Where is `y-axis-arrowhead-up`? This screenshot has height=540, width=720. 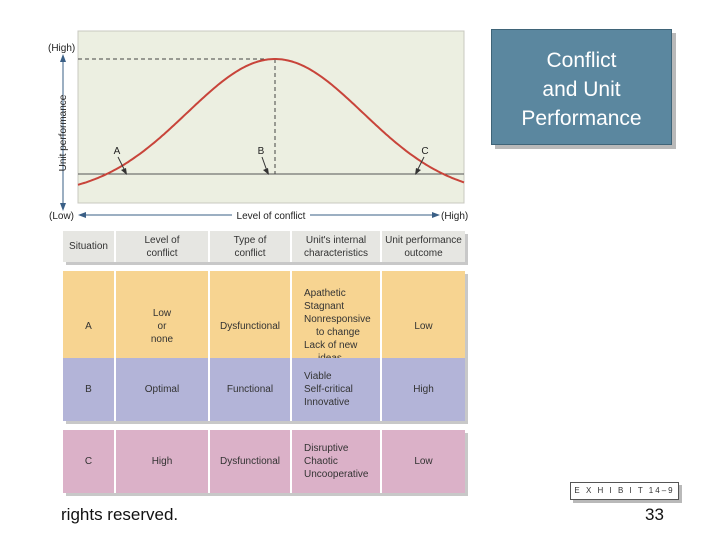
y-axis-arrowhead-up is located at coordinates (63, 58).